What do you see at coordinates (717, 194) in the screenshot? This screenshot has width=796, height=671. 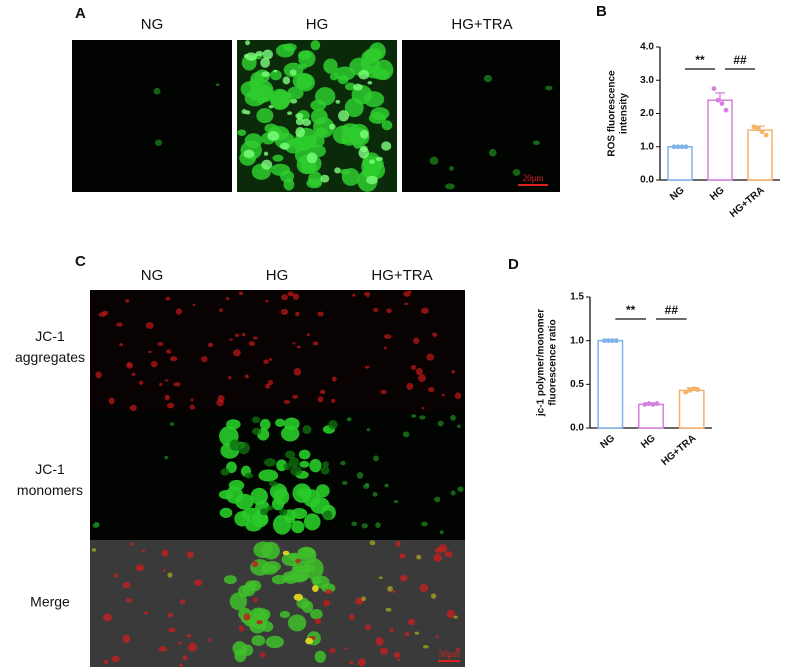 I see `x-tick-label: HG` at bounding box center [717, 194].